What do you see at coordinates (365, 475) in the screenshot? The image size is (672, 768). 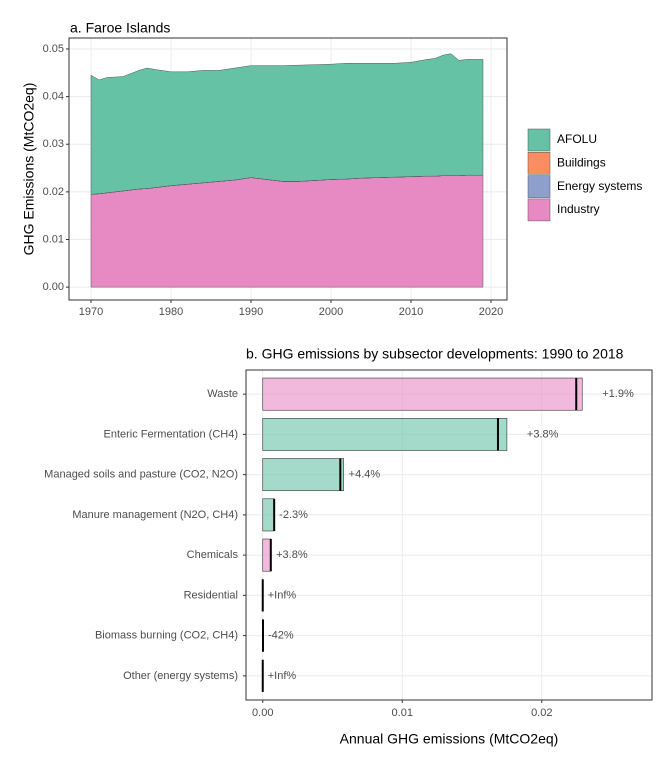 I see `change-label: +4.4%` at bounding box center [365, 475].